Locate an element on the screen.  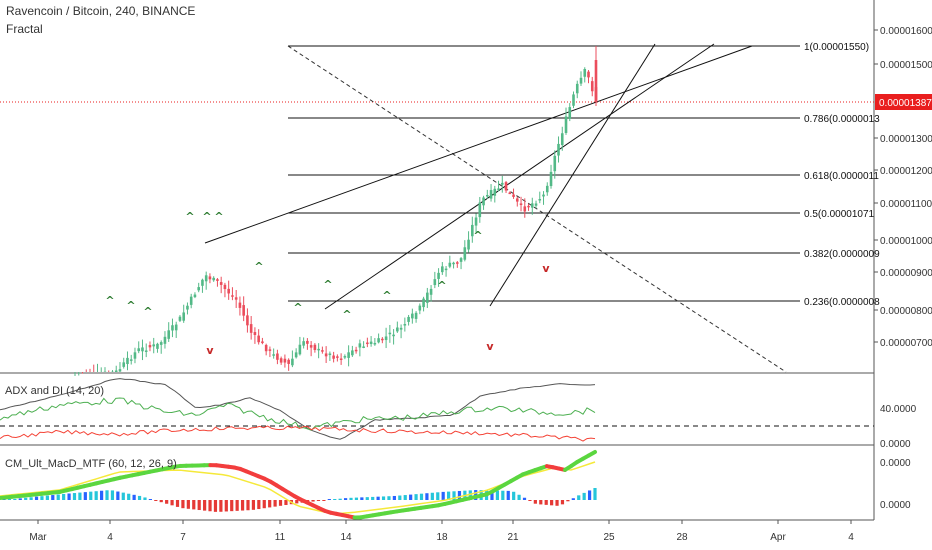
di-plus-line is located at coordinates (298, 414).